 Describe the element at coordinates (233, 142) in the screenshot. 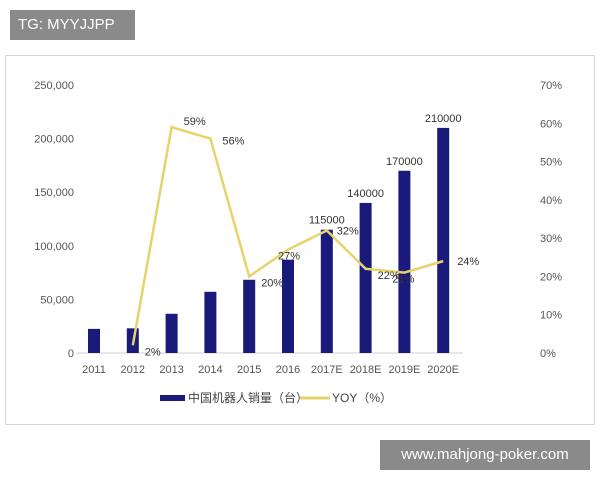

I see `yoy-data-label: 56%` at that location.